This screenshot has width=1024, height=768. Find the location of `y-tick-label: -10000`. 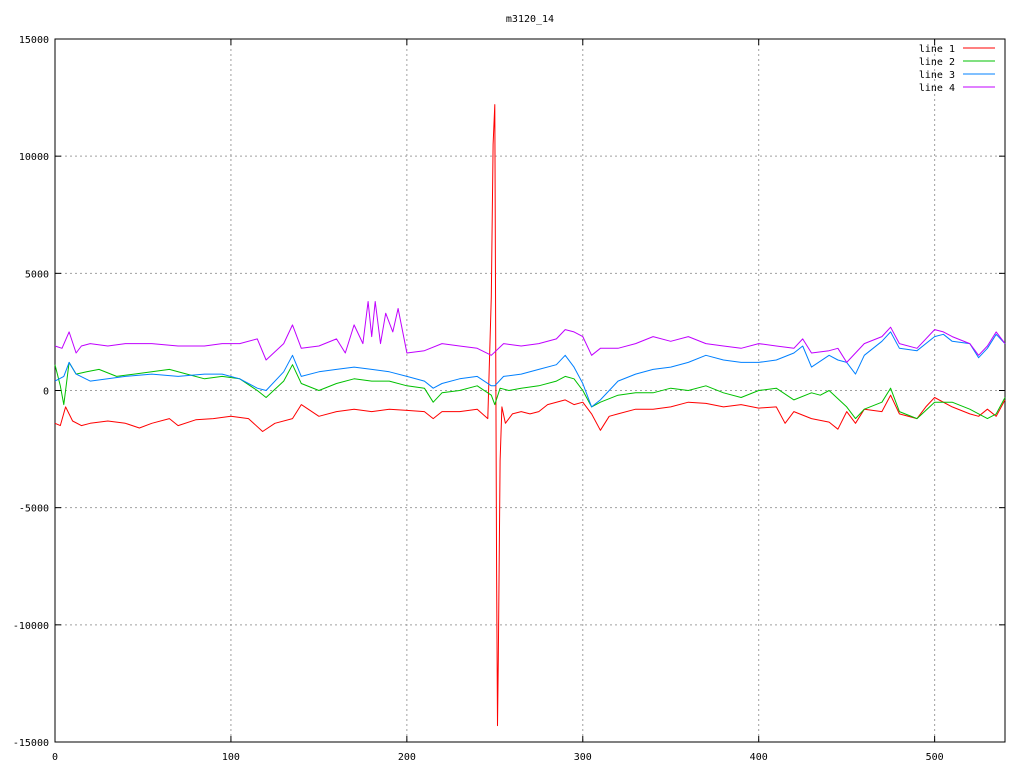

y-tick-label: -10000 is located at coordinates (31, 626).